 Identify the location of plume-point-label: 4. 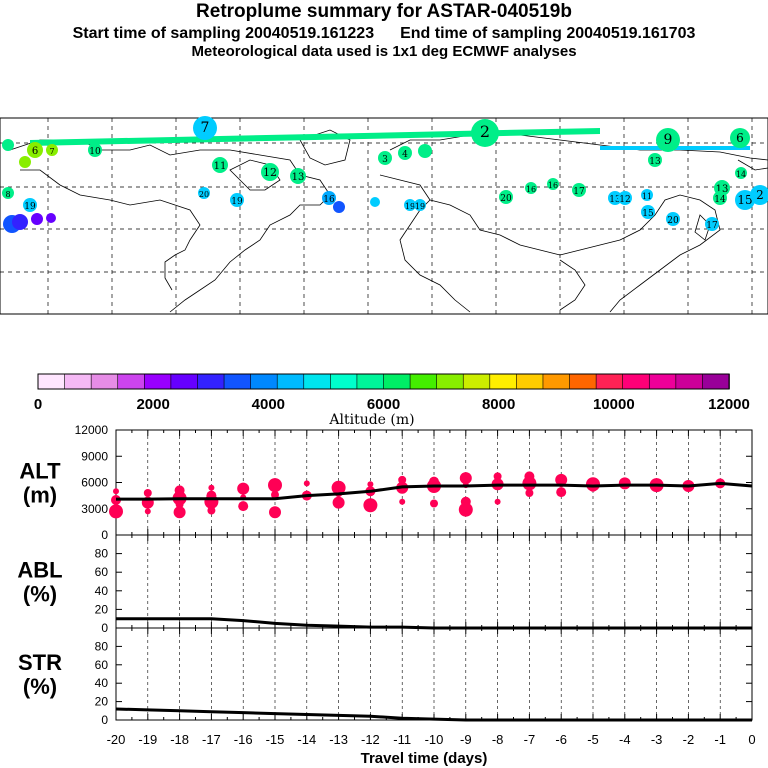
(405, 155).